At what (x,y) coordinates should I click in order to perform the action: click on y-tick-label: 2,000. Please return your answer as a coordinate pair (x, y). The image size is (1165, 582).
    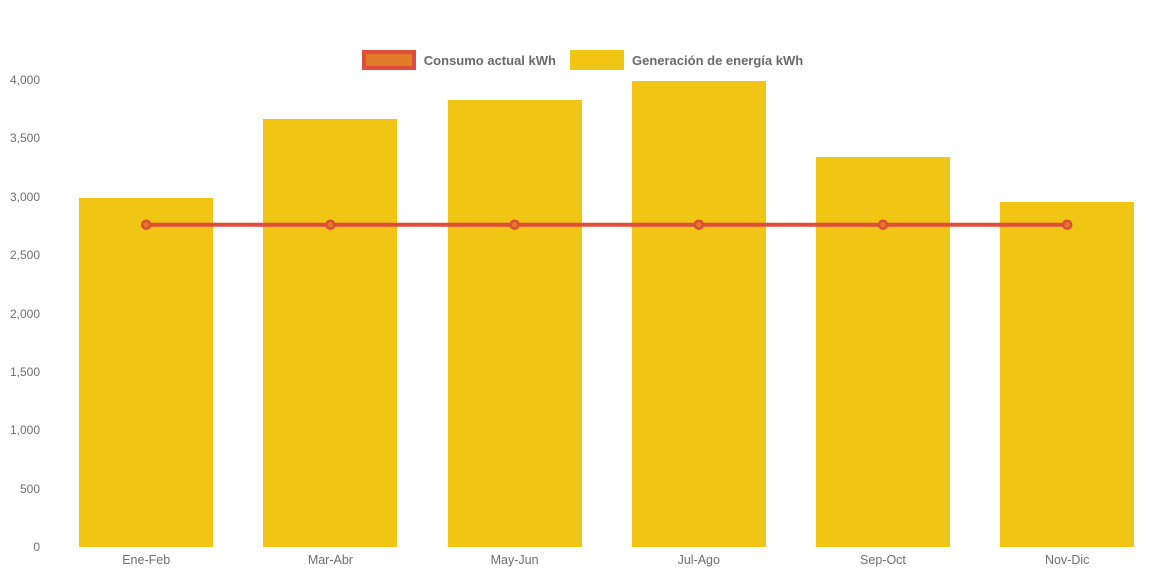
    Looking at the image, I should click on (24, 313).